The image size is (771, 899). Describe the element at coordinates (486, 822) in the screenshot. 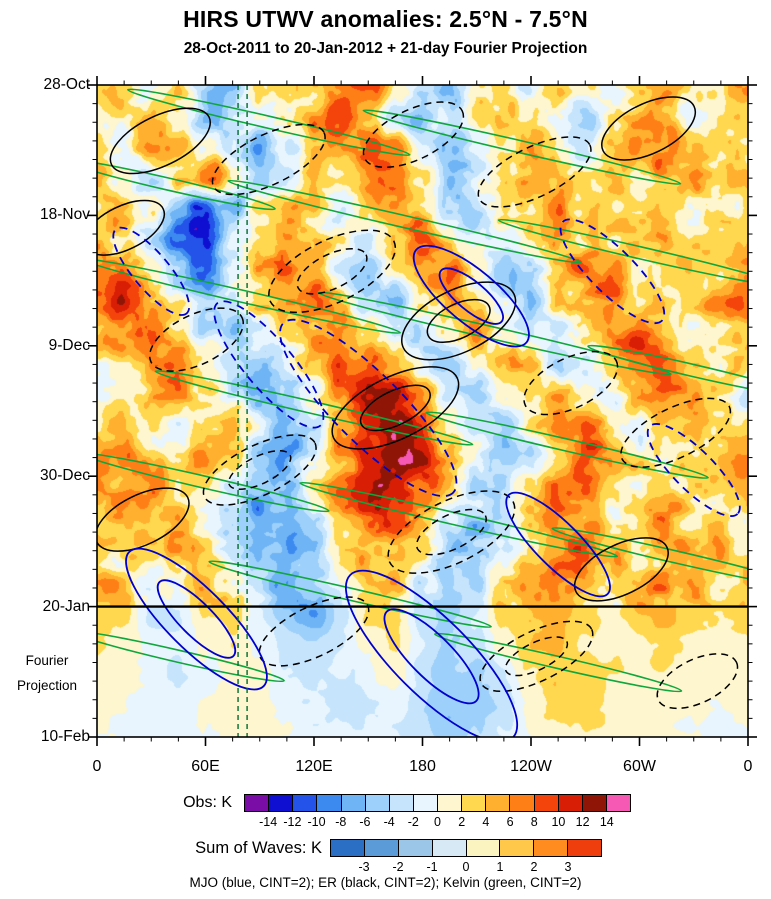

I see `colorbar-tick-label: 4` at that location.